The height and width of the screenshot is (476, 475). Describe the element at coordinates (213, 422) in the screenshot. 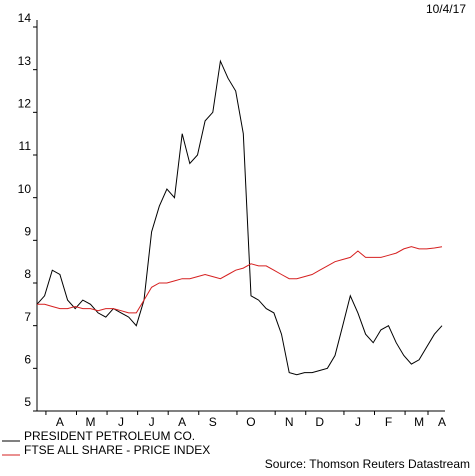

I see `x-tick-label: S` at that location.